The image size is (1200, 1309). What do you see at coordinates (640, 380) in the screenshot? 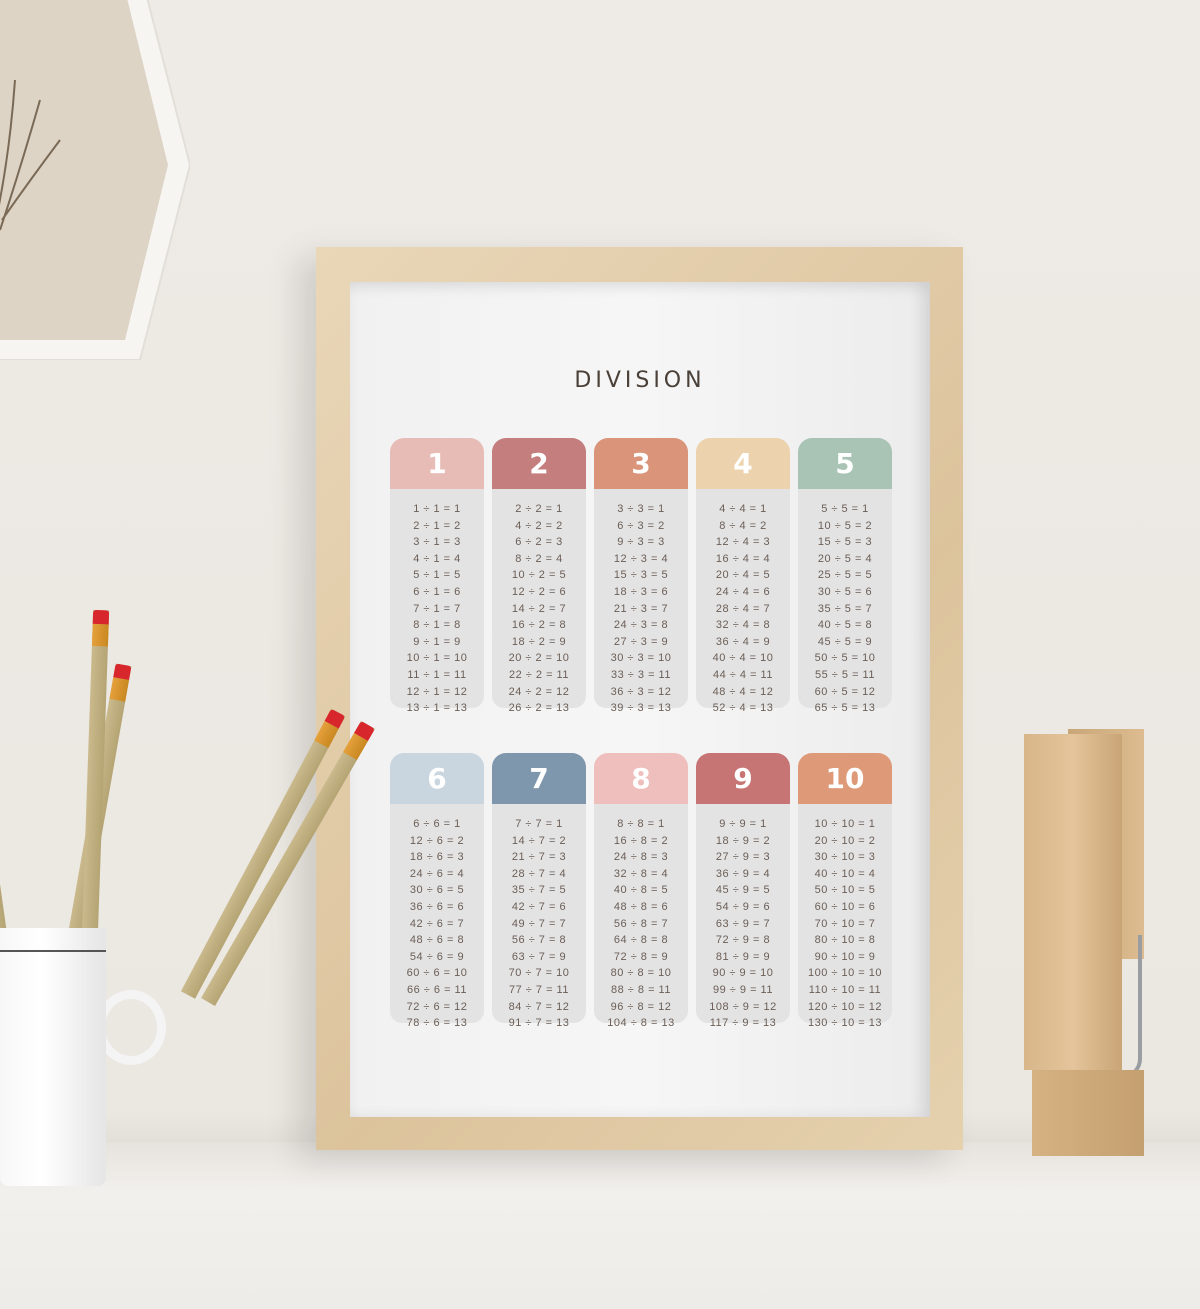
I see `poster-title: DIVISION` at bounding box center [640, 380].